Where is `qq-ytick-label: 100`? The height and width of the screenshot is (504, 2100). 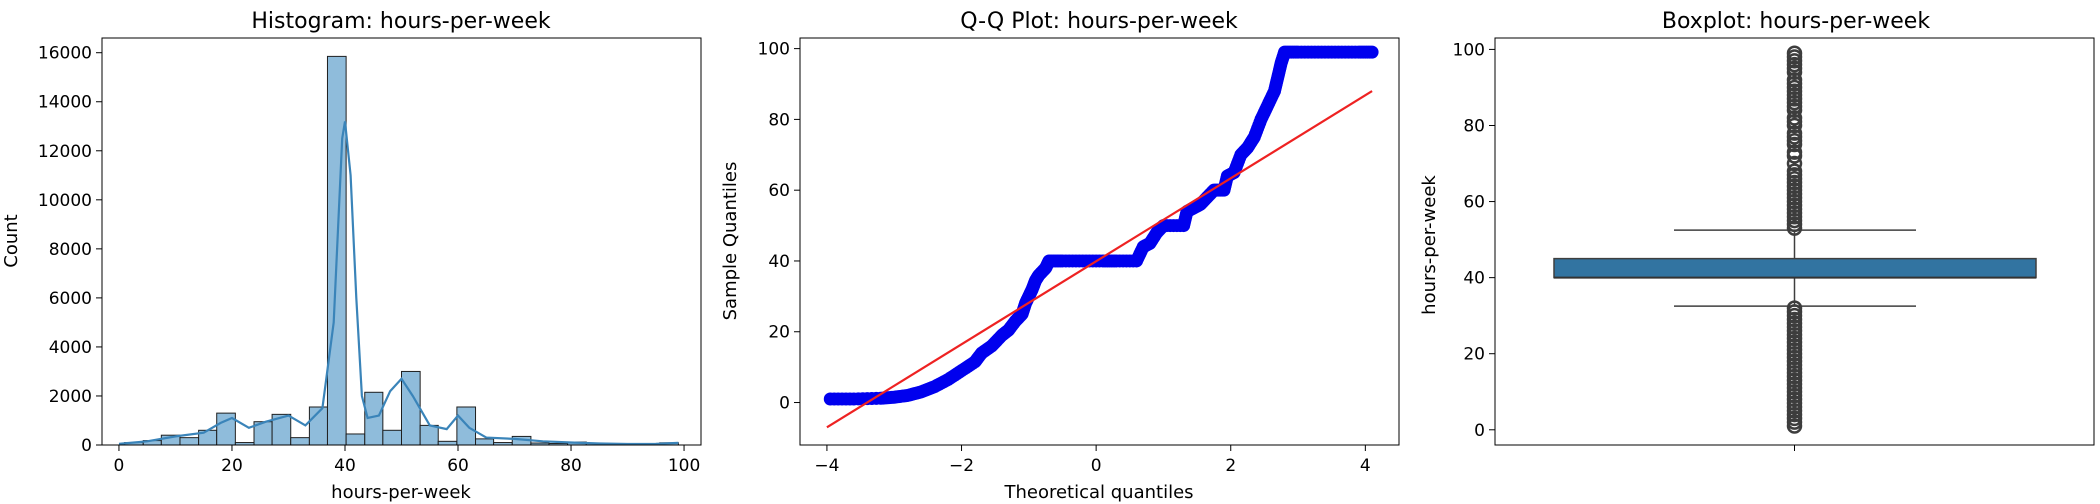 qq-ytick-label: 100 is located at coordinates (774, 50).